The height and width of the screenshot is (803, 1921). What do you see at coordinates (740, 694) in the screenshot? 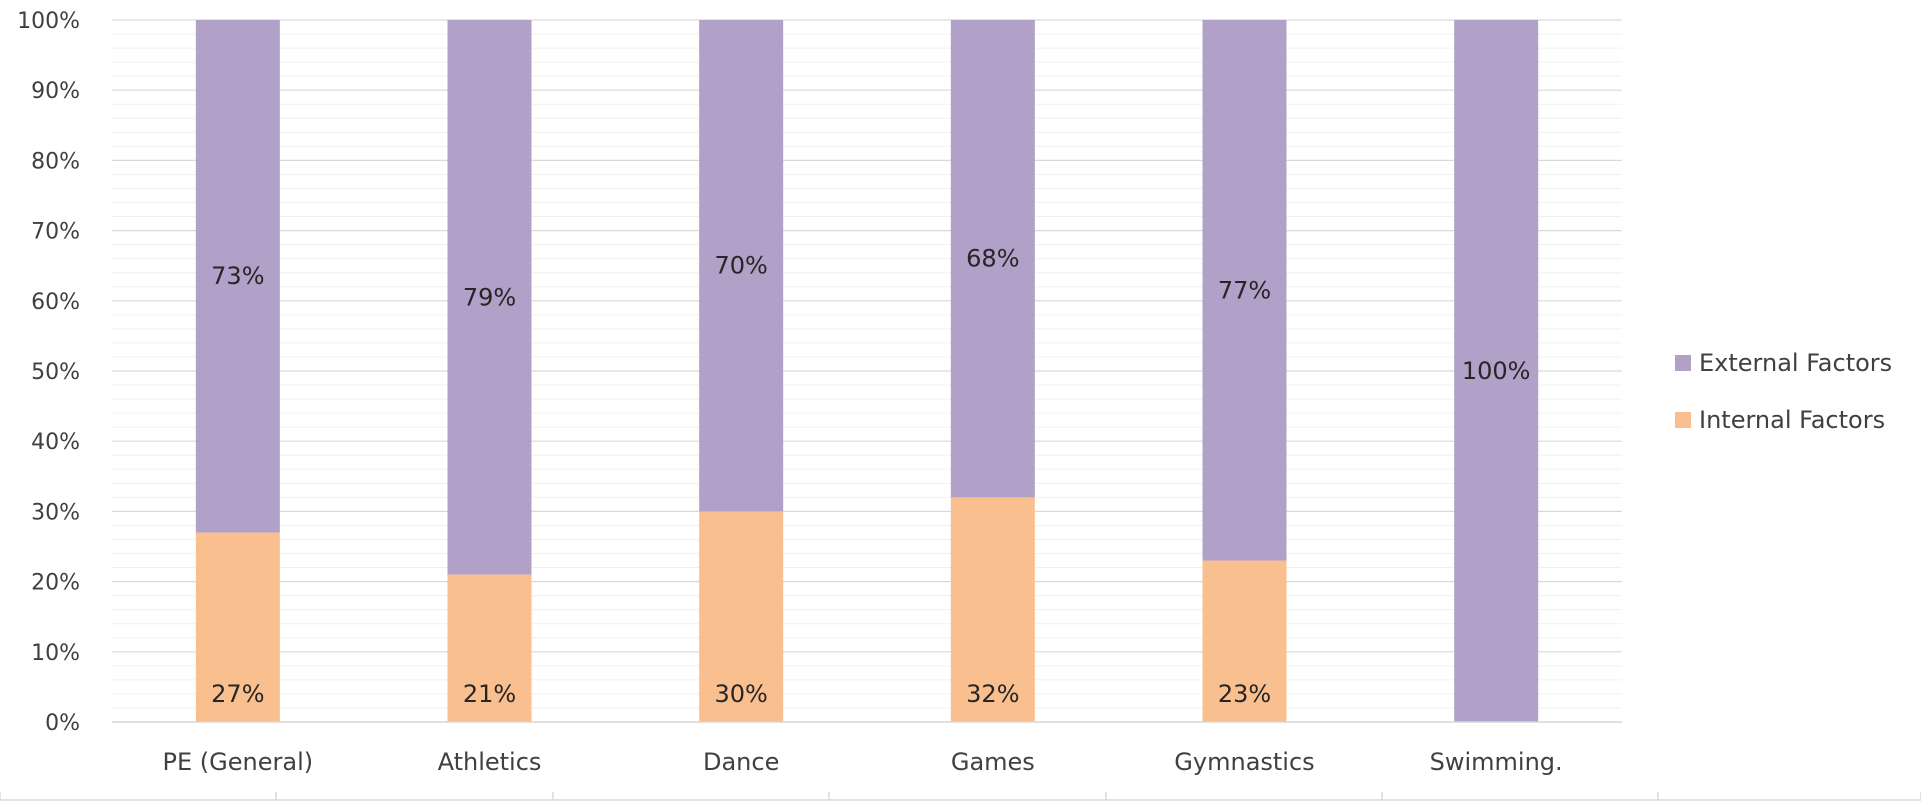
I see `data-label: 30%` at bounding box center [740, 694].